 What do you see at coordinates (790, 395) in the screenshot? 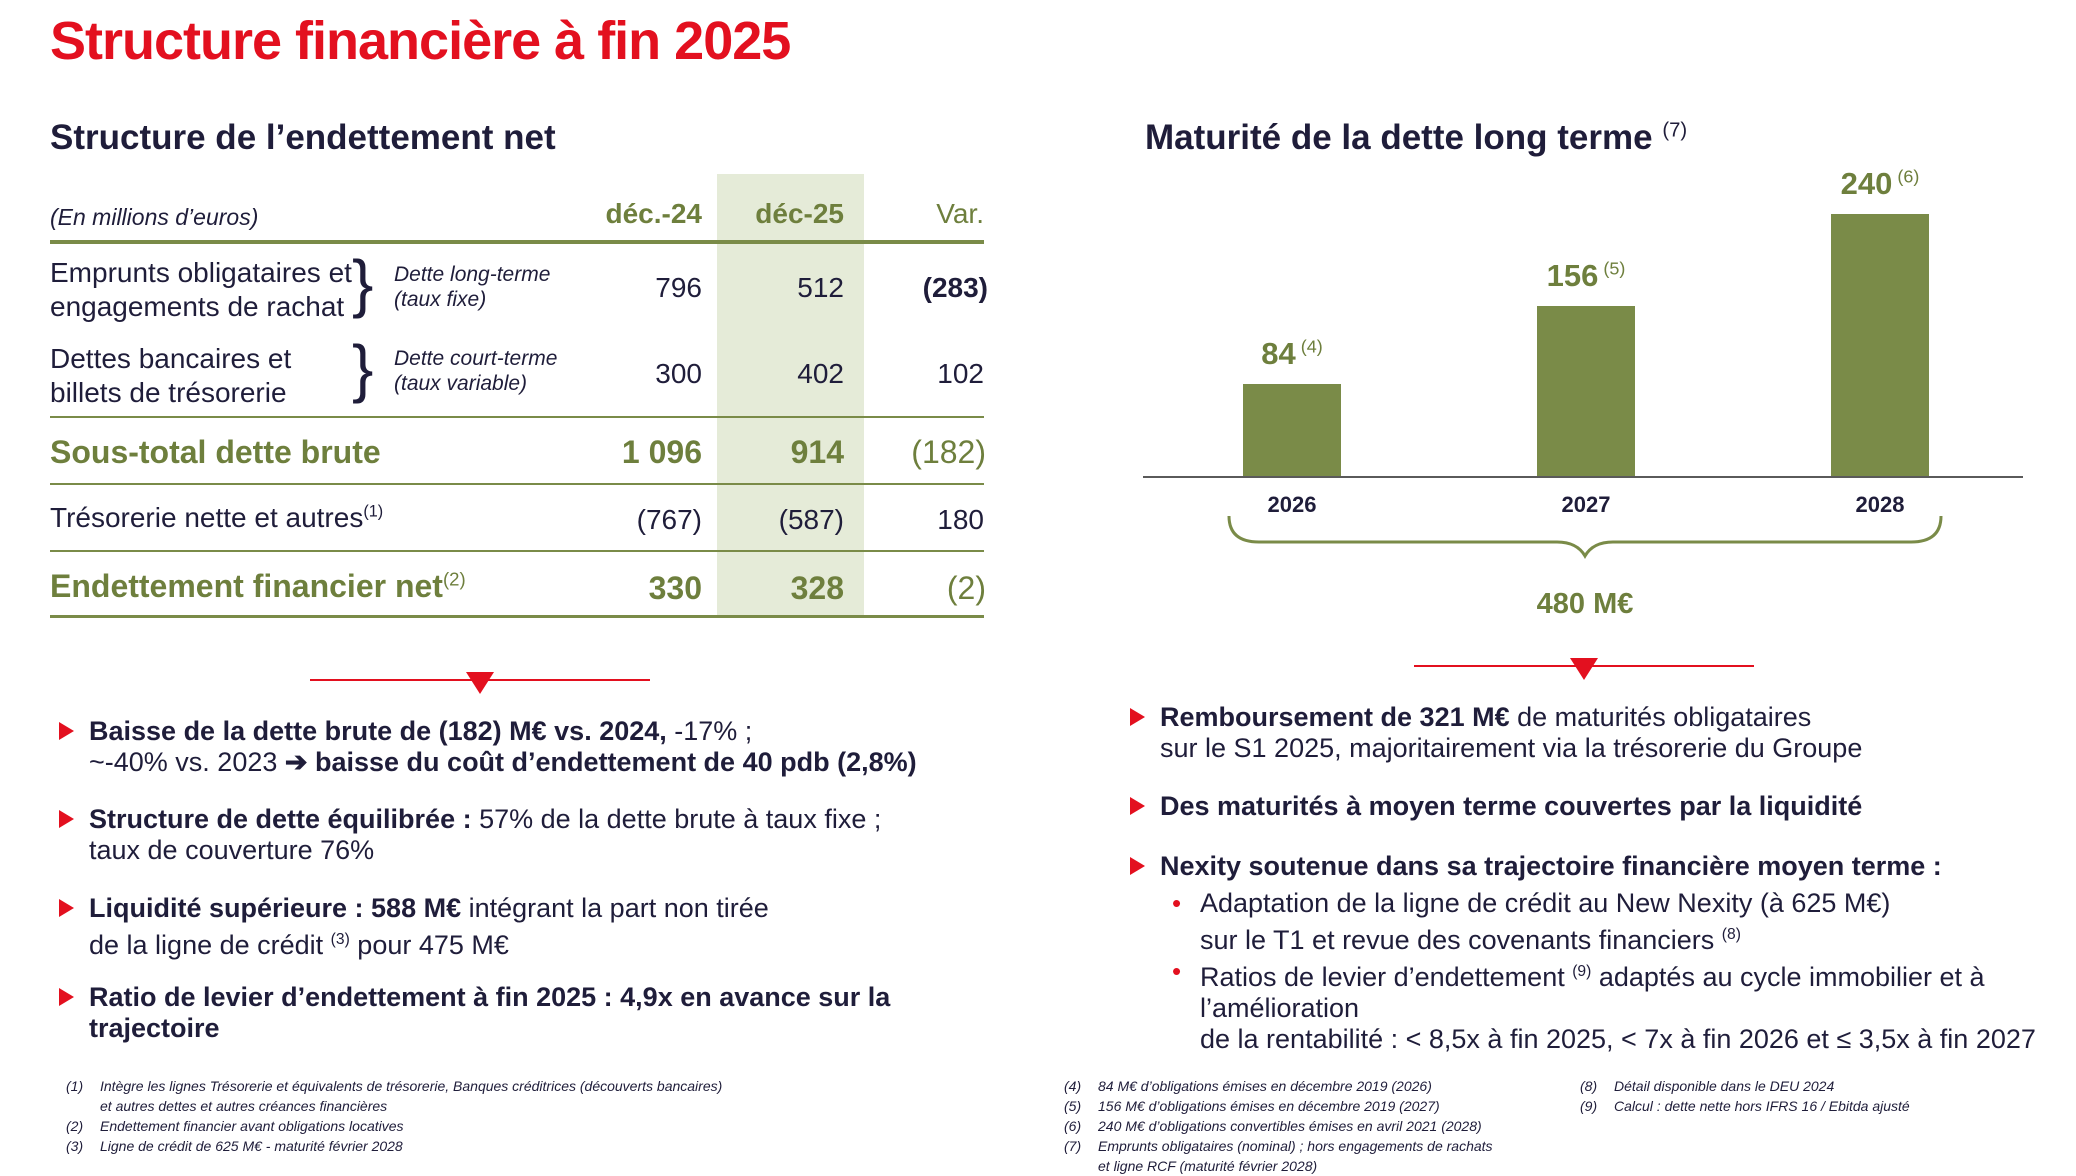
I see `highlight-column` at bounding box center [790, 395].